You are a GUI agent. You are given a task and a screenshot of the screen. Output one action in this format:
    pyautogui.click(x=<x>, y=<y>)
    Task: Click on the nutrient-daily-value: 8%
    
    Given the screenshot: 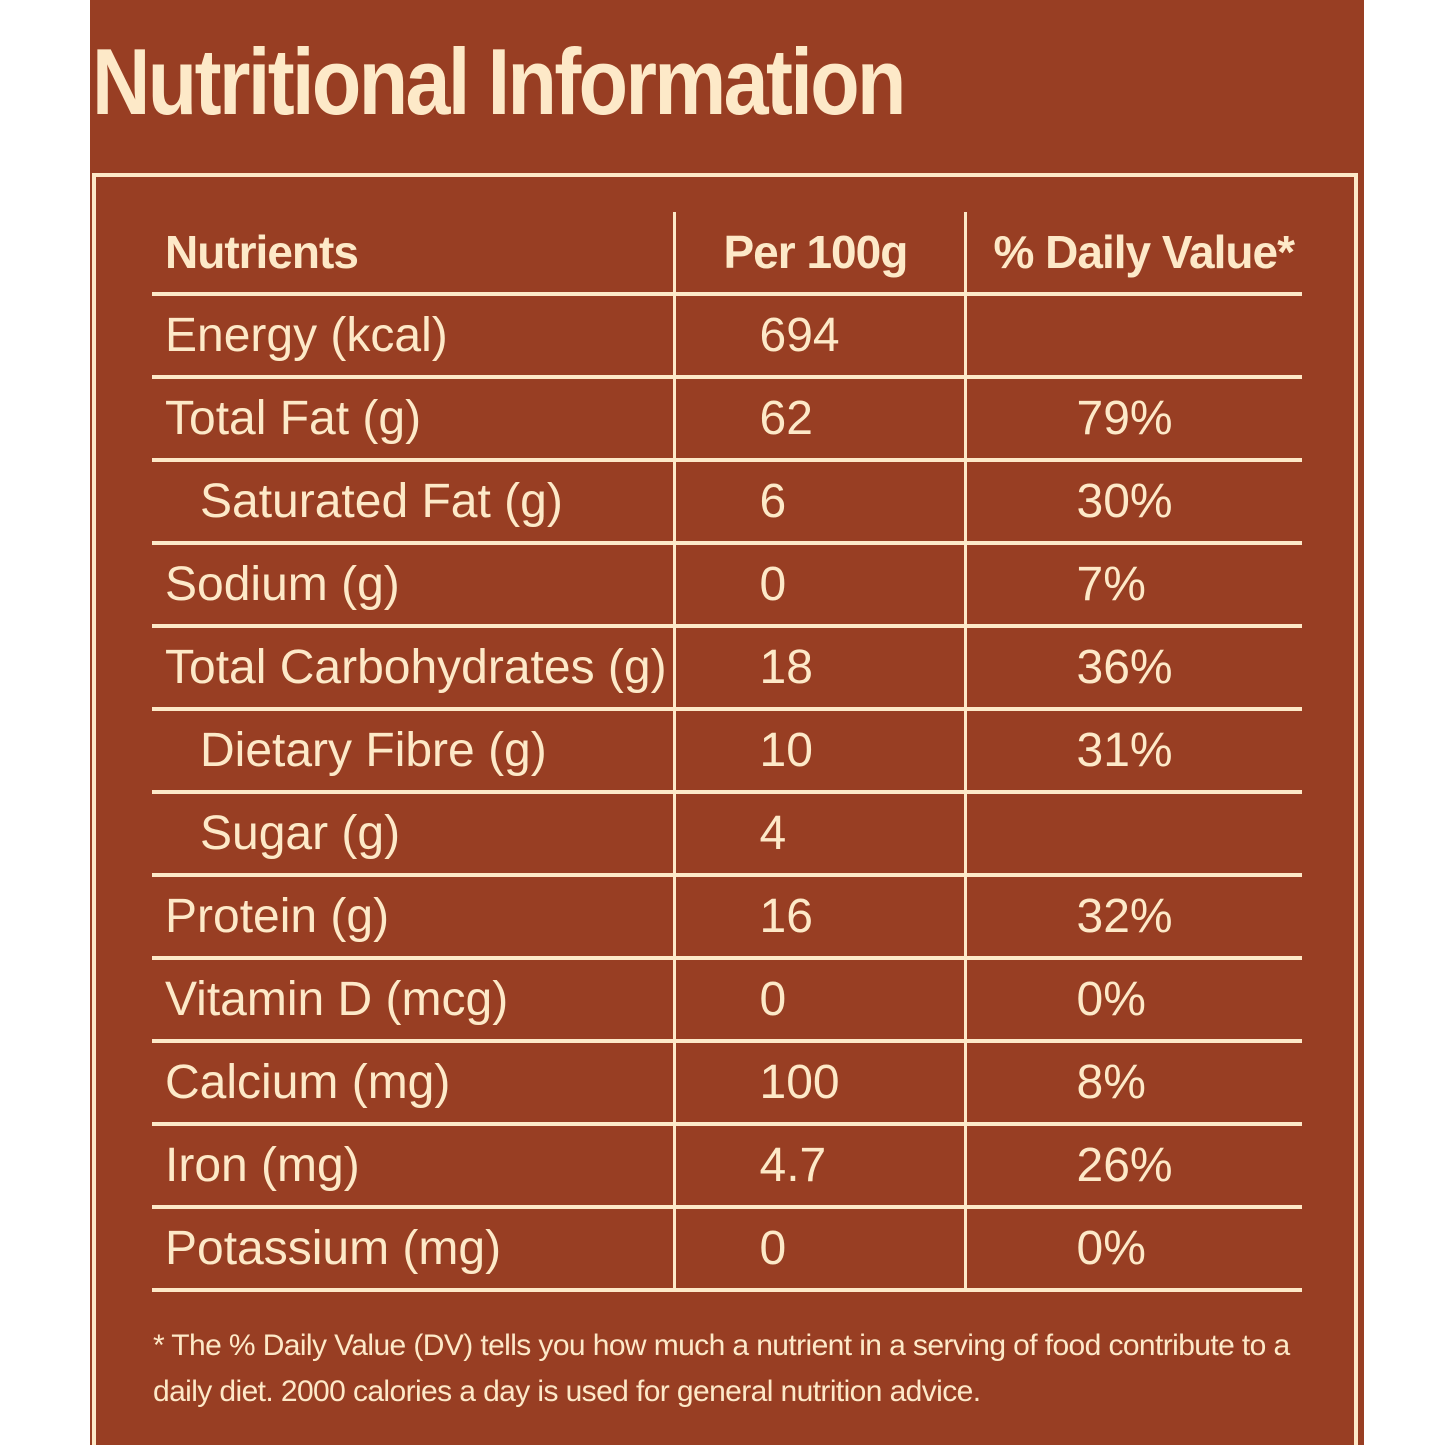 What is the action you would take?
    pyautogui.click(x=1132, y=1083)
    